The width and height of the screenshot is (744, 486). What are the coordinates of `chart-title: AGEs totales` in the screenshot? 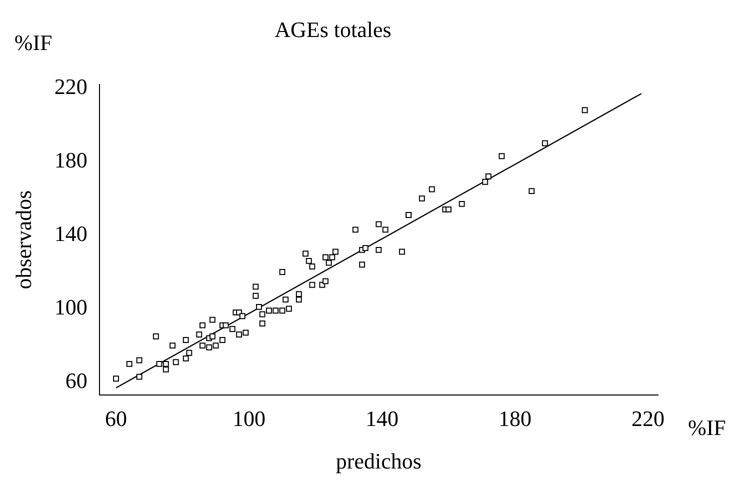 It's located at (333, 29).